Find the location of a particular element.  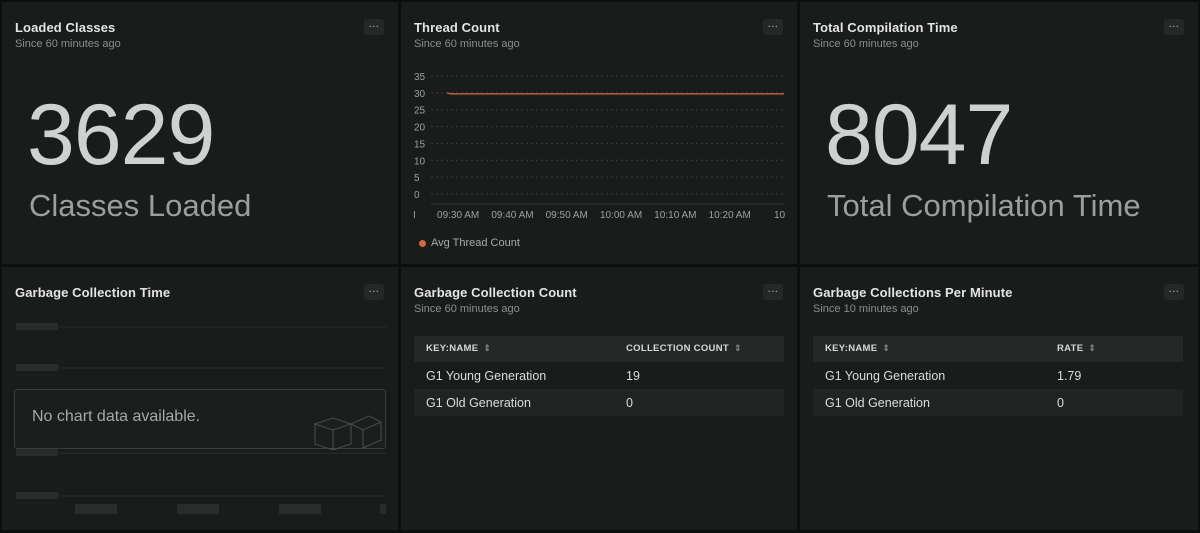

panel-title: Total Compilation Time is located at coordinates (885, 27).